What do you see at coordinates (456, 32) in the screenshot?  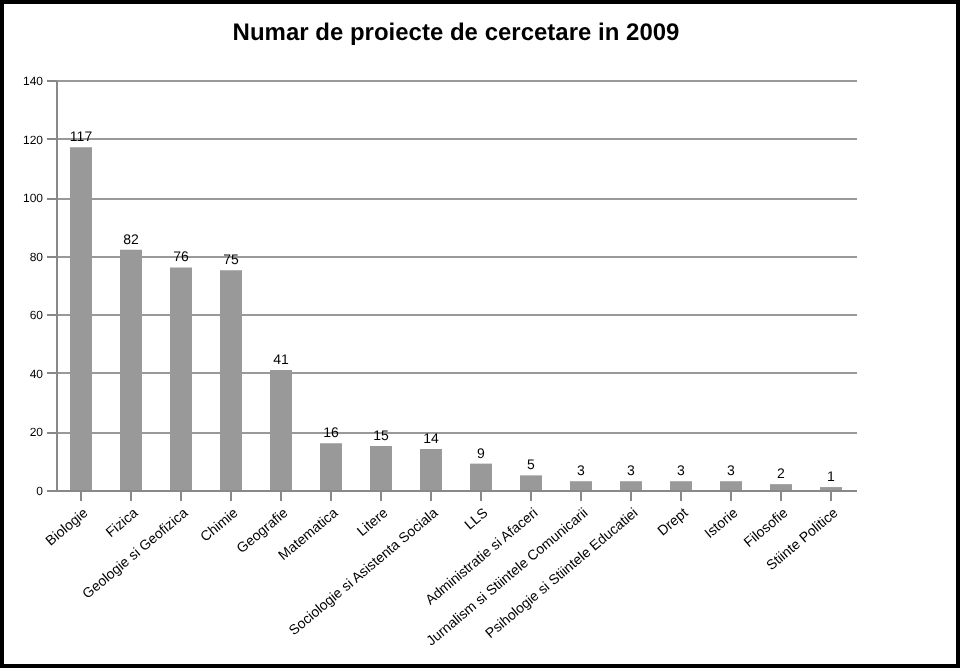 I see `chart-title: Numar de proiecte de cercetare in 2009` at bounding box center [456, 32].